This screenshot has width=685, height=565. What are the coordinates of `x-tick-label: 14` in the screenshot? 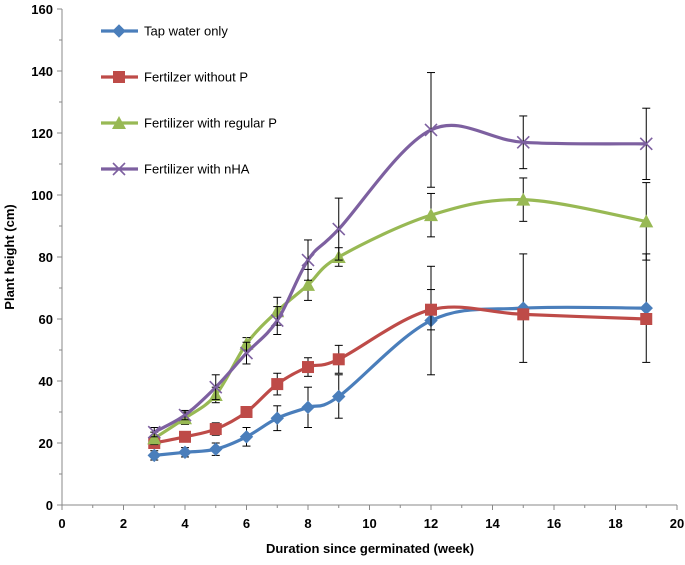 It's located at (492, 523).